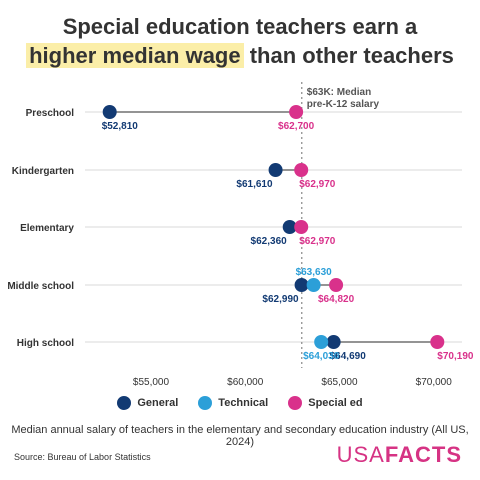 The height and width of the screenshot is (480, 480). Describe the element at coordinates (245, 382) in the screenshot. I see `x-tick-label: $60,000` at that location.